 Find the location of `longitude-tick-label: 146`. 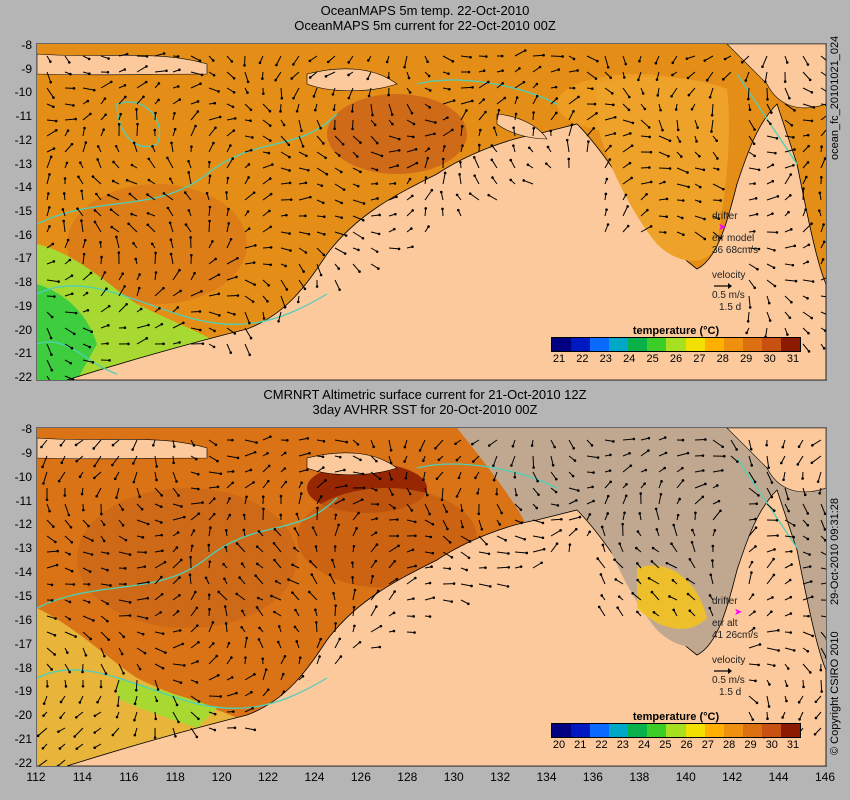

longitude-tick-label: 146 is located at coordinates (825, 777).